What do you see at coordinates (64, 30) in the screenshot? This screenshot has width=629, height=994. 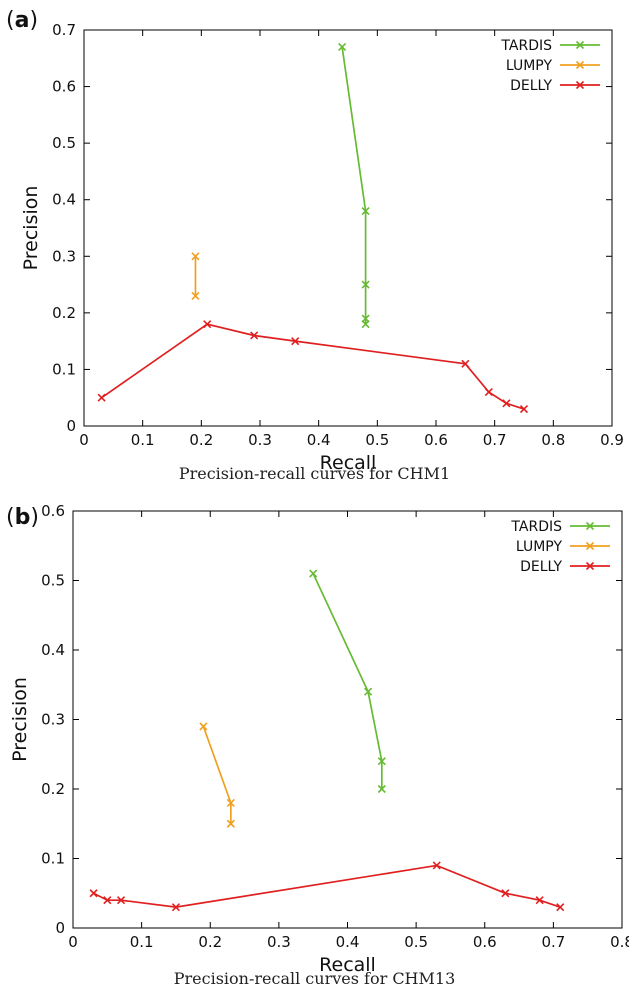 I see `y-tick-label: 0.7` at bounding box center [64, 30].